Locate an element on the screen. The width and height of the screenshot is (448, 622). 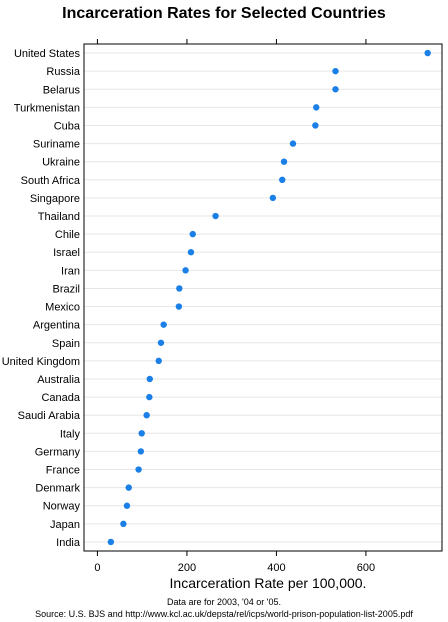
category-label: United States is located at coordinates (47, 54).